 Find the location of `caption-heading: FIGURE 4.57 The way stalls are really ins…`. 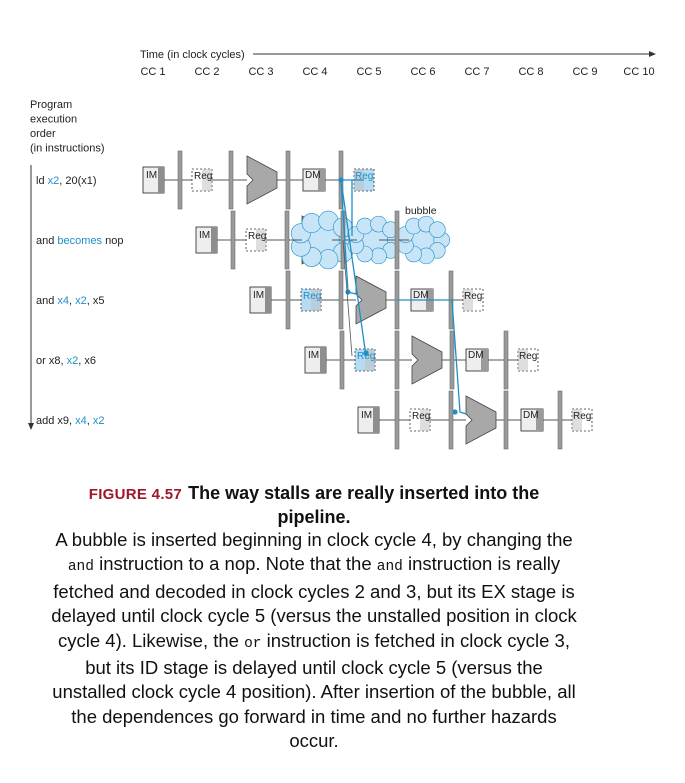

caption-heading: FIGURE 4.57 The way stalls are really ins… is located at coordinates (314, 505).